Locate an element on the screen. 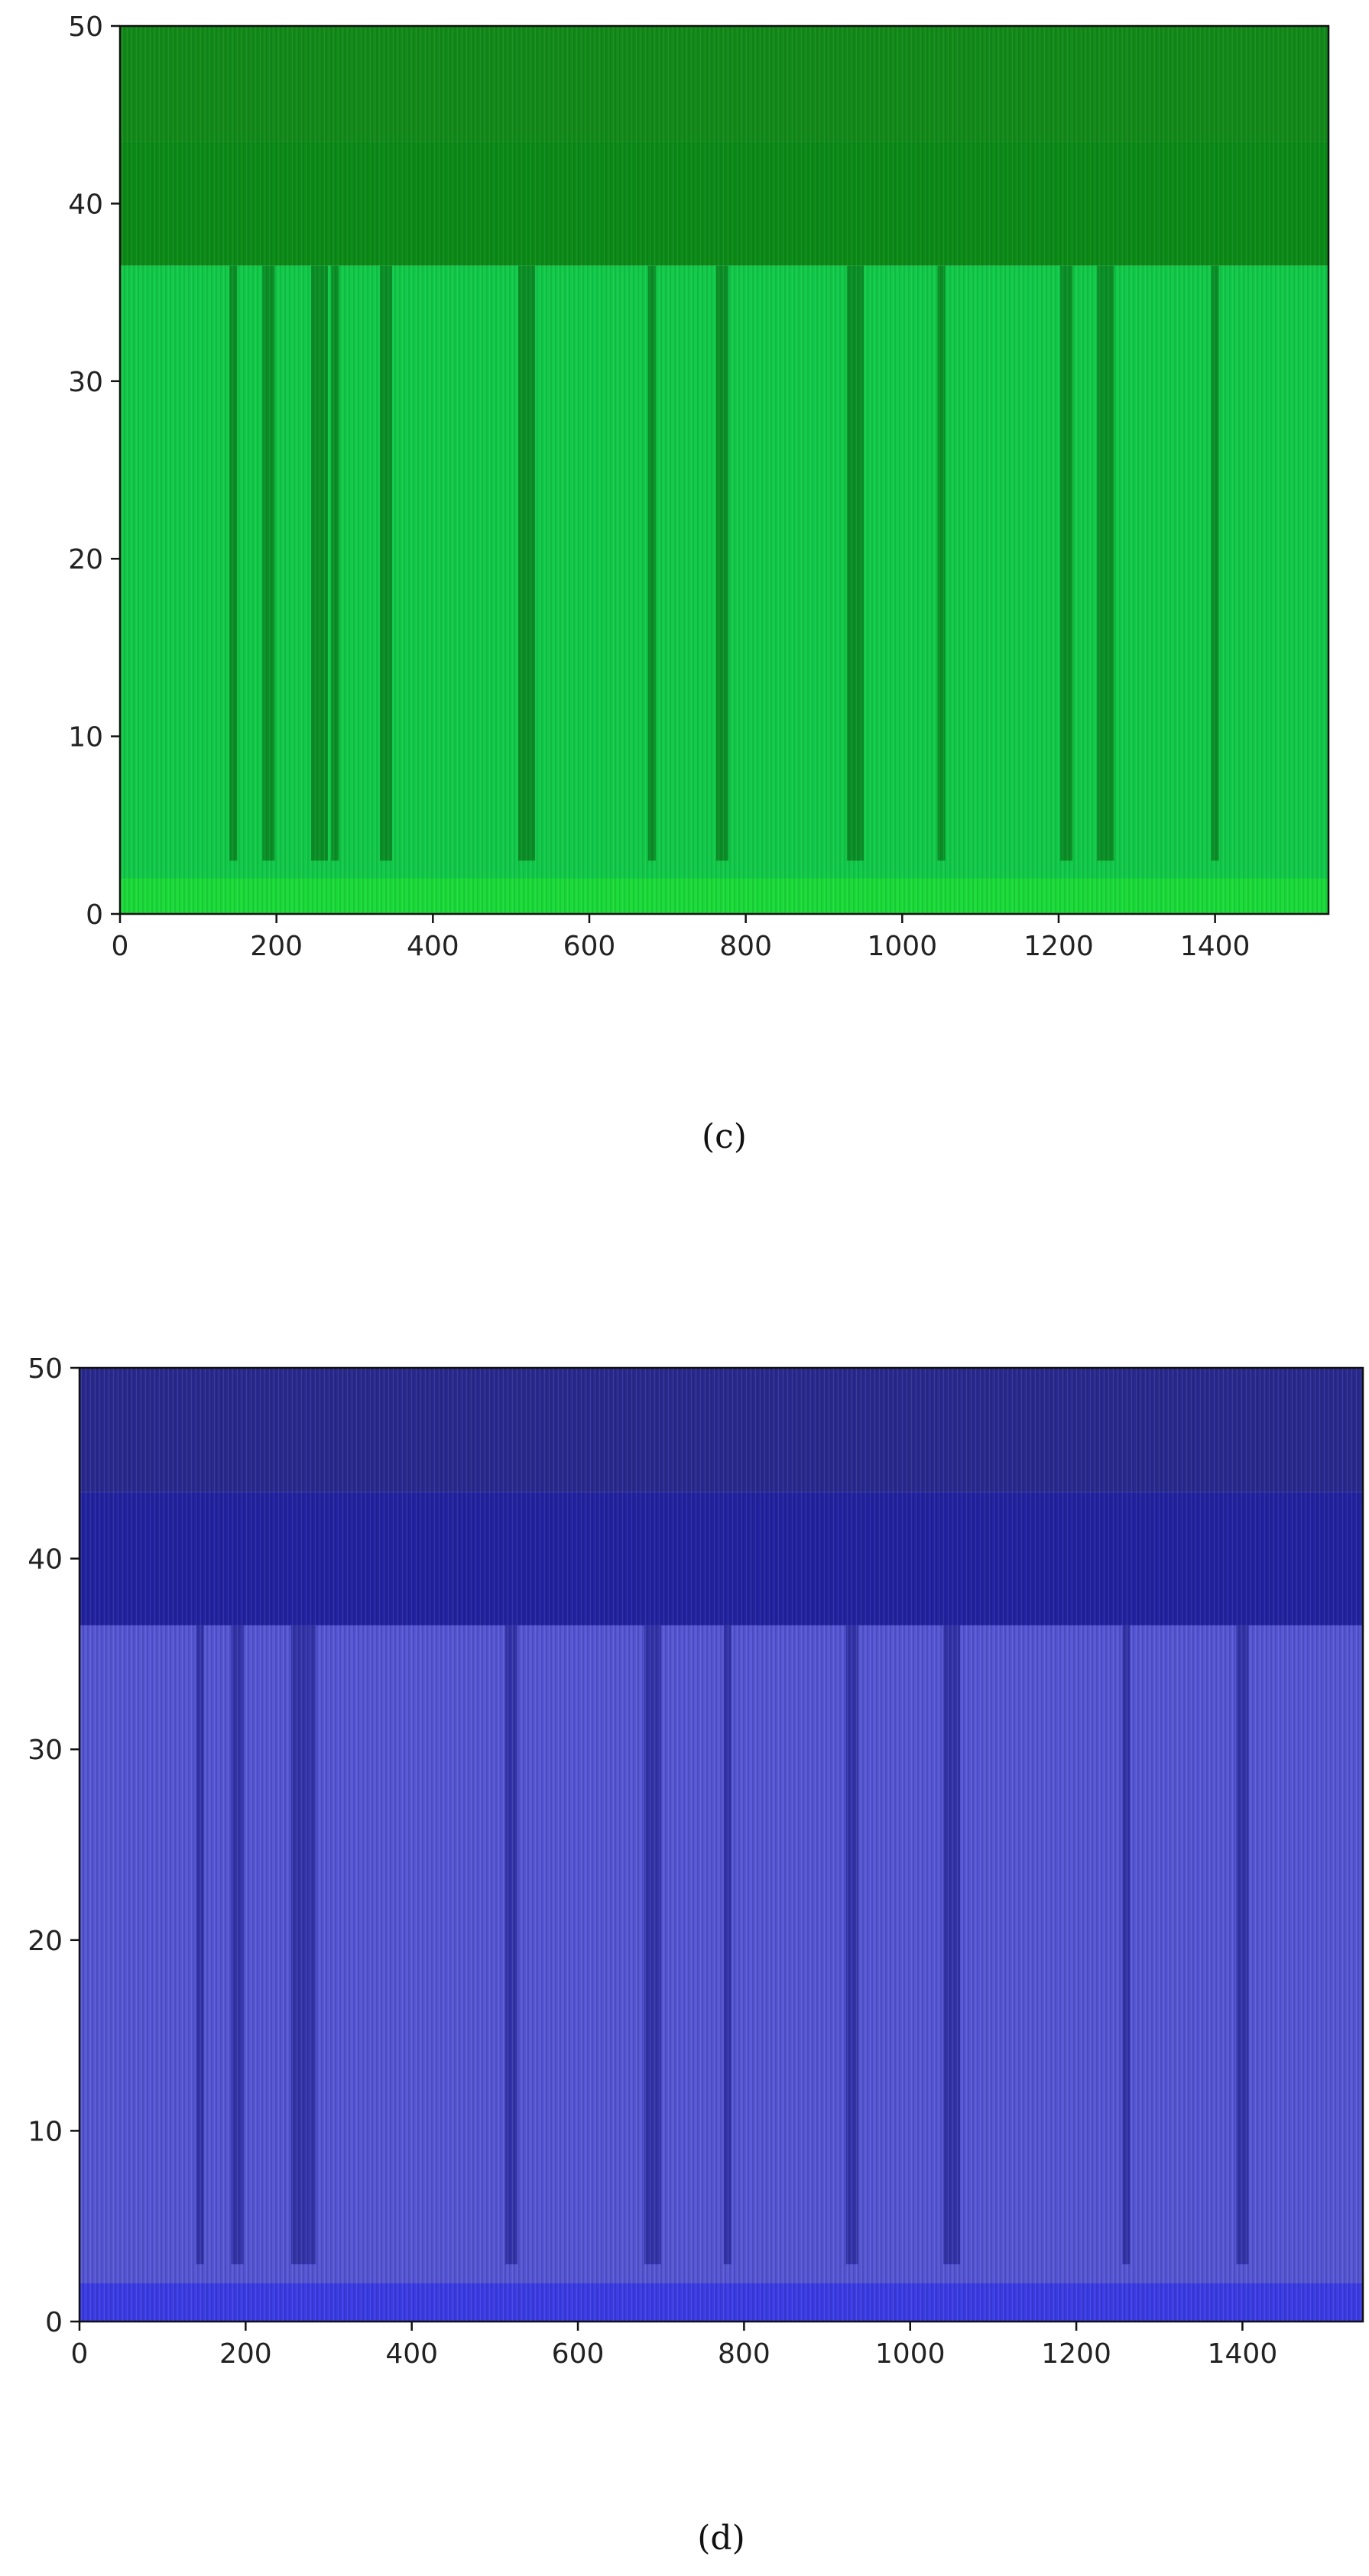 This screenshot has width=1369, height=2576. x-tick-label-d-4: 800 is located at coordinates (744, 2354).